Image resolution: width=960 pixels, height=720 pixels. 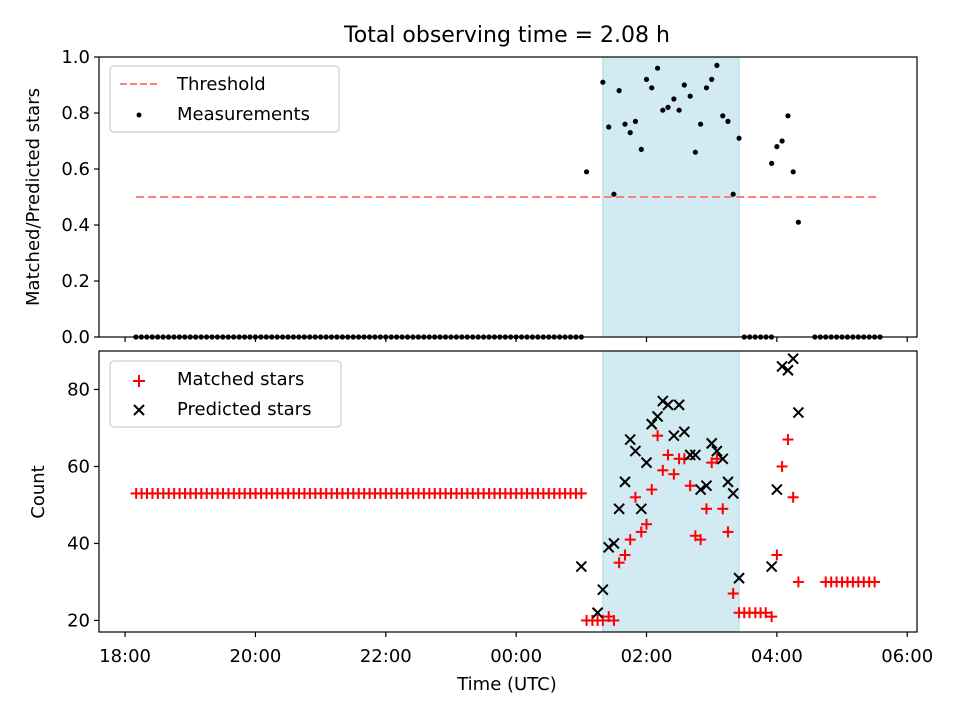 I want to click on count-y-axis-label: Count, so click(x=38, y=491).